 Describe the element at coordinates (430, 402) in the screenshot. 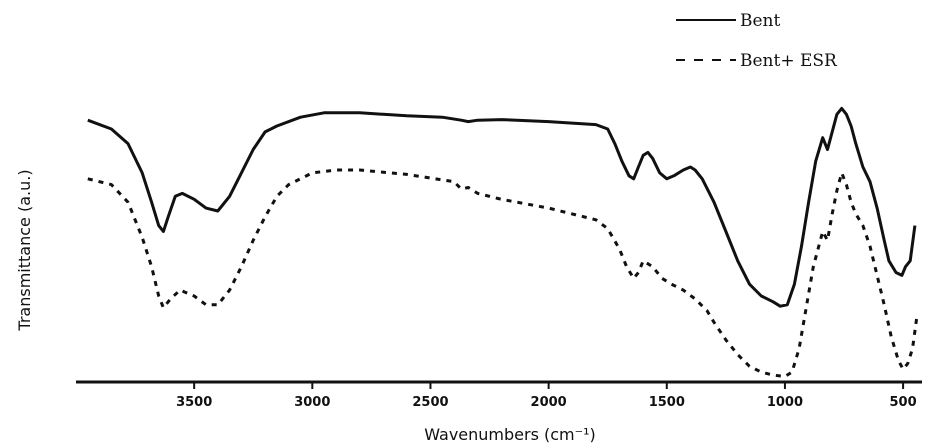

I see `x-tick-label-2500: 2500` at that location.